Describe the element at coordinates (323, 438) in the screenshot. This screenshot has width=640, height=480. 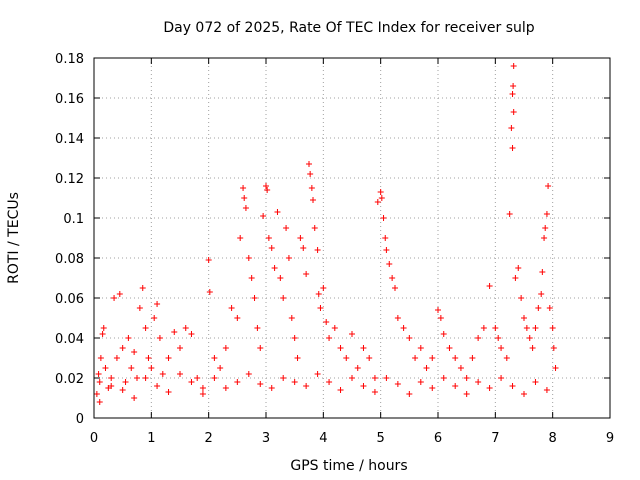
I see `x-tick-label: 4` at that location.